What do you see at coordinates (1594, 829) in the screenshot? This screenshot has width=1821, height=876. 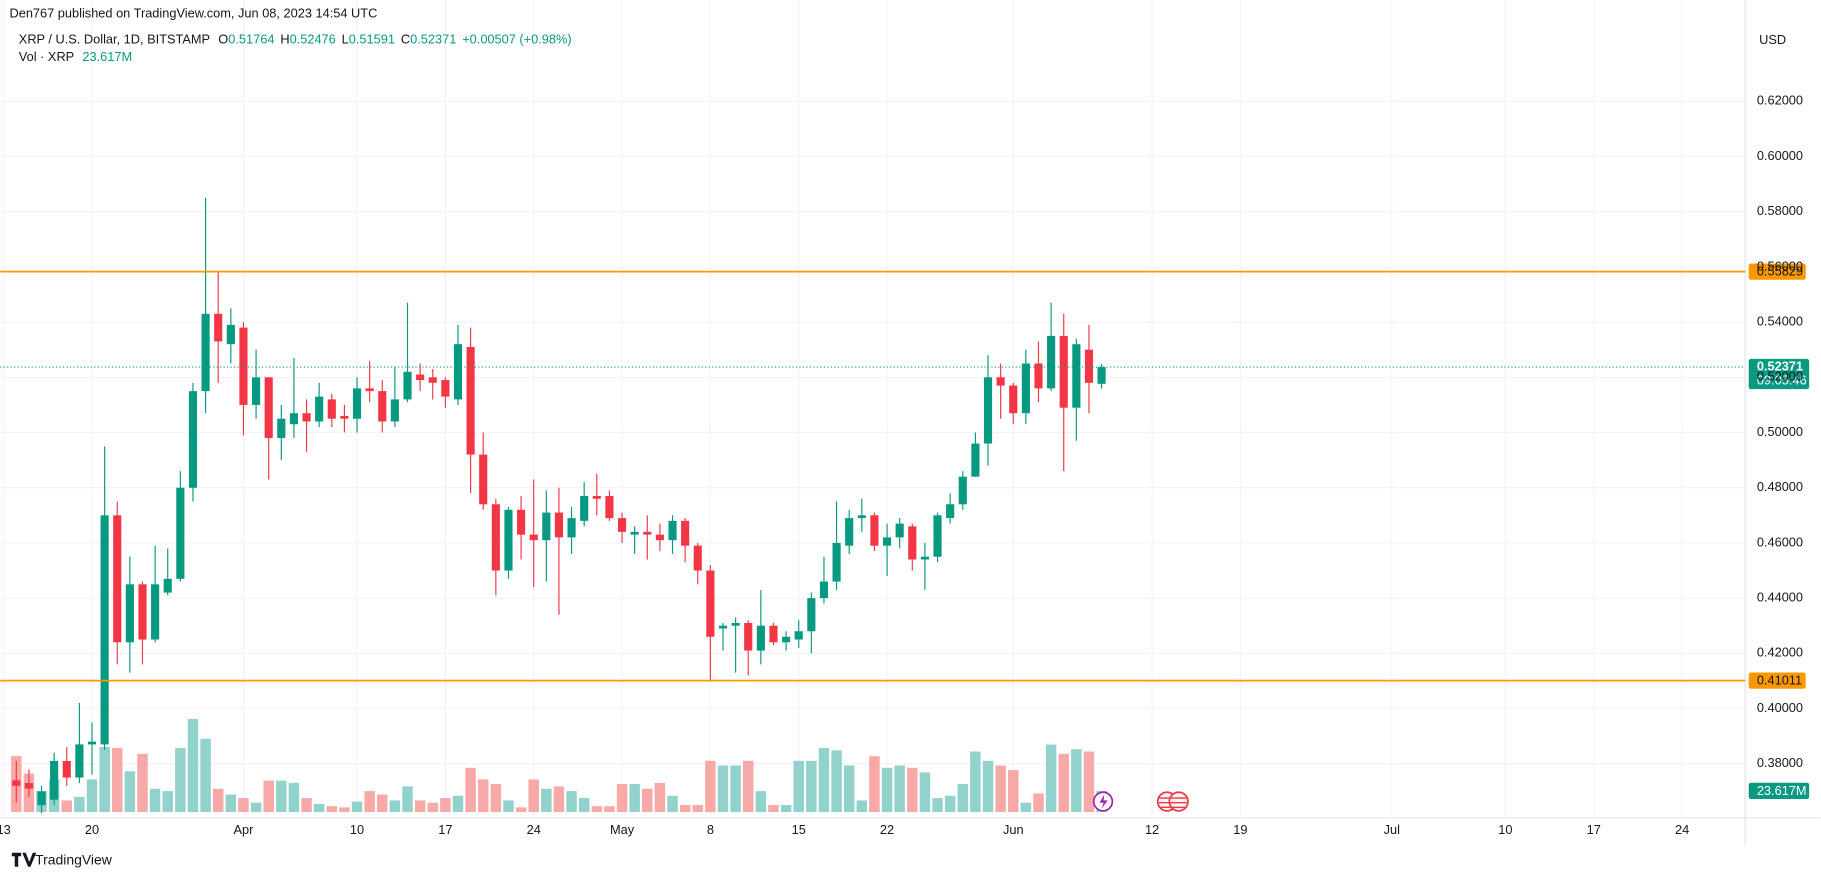 I see `x-tick-label: 17` at bounding box center [1594, 829].